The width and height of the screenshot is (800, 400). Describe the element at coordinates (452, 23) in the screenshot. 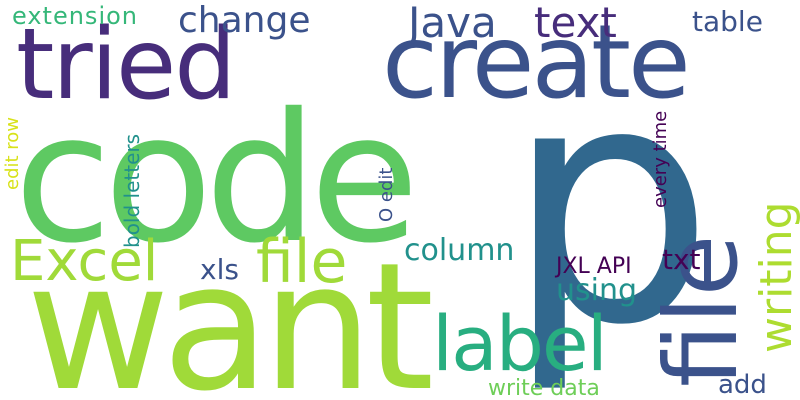

I see `word-java: Java` at that location.